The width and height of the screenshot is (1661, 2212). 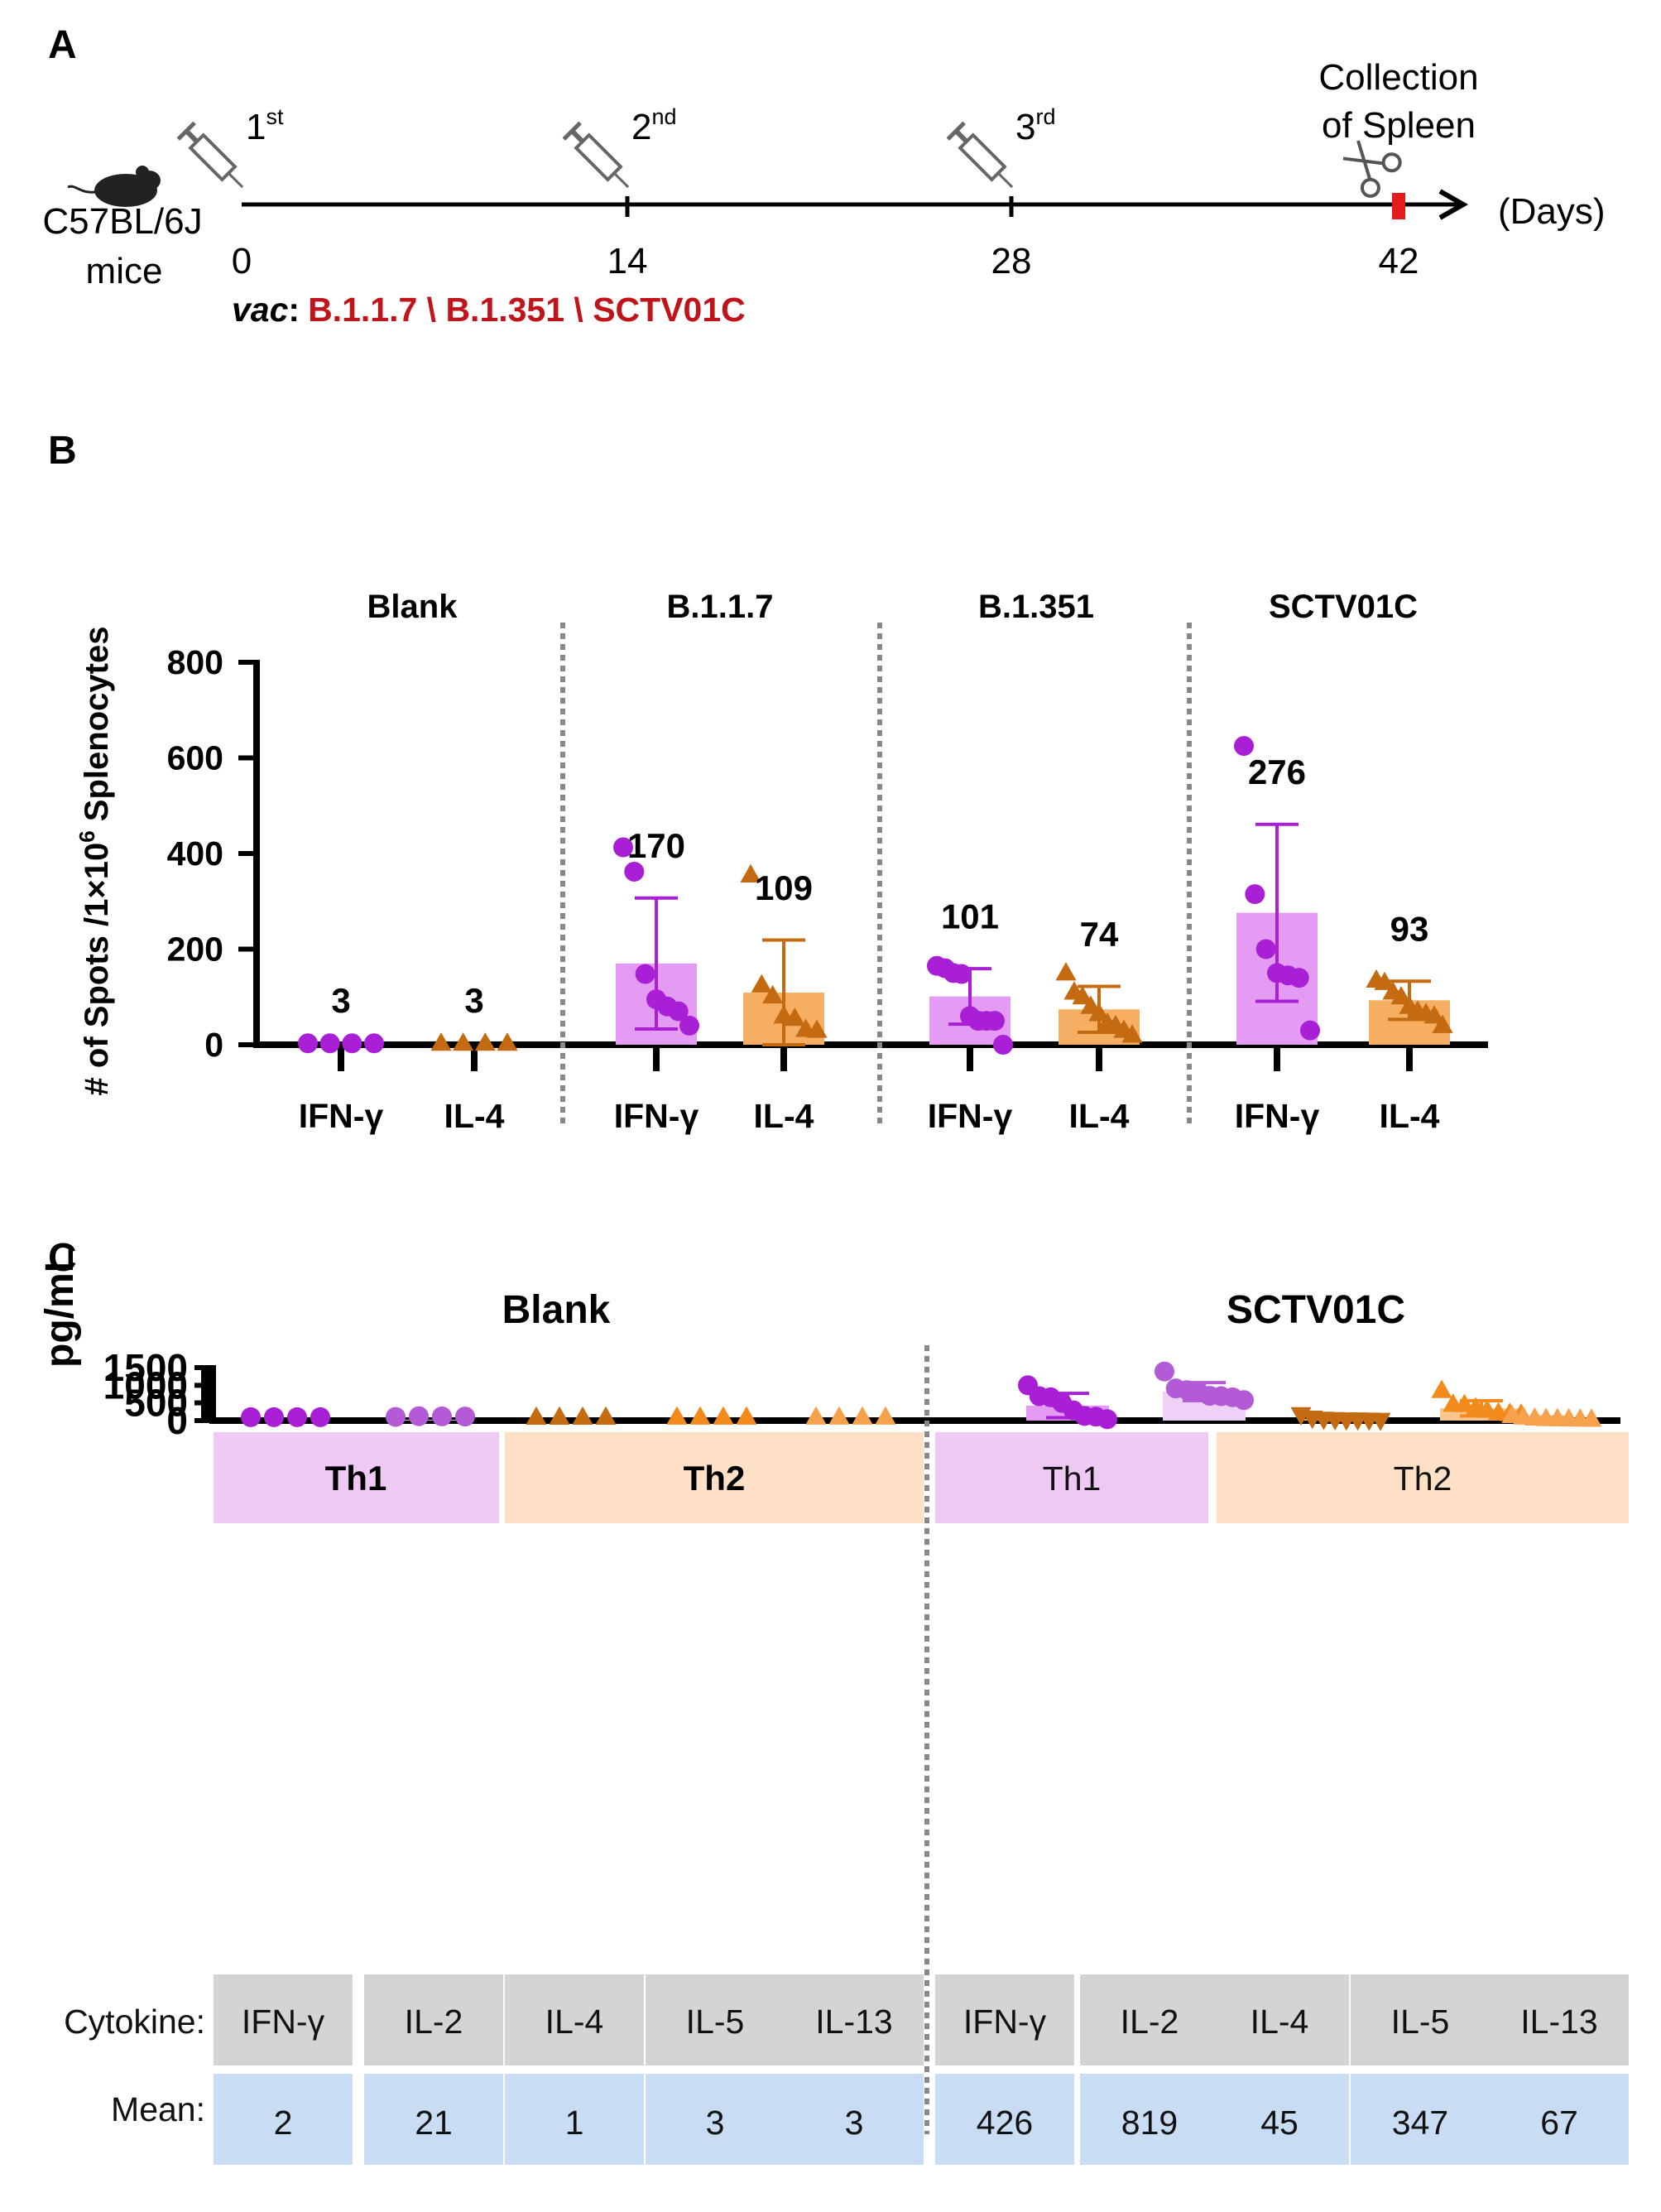 What do you see at coordinates (527, 310) in the screenshot?
I see `vaccine-list: B.1.1.7 \ B.1.351 \ SCTV01C` at bounding box center [527, 310].